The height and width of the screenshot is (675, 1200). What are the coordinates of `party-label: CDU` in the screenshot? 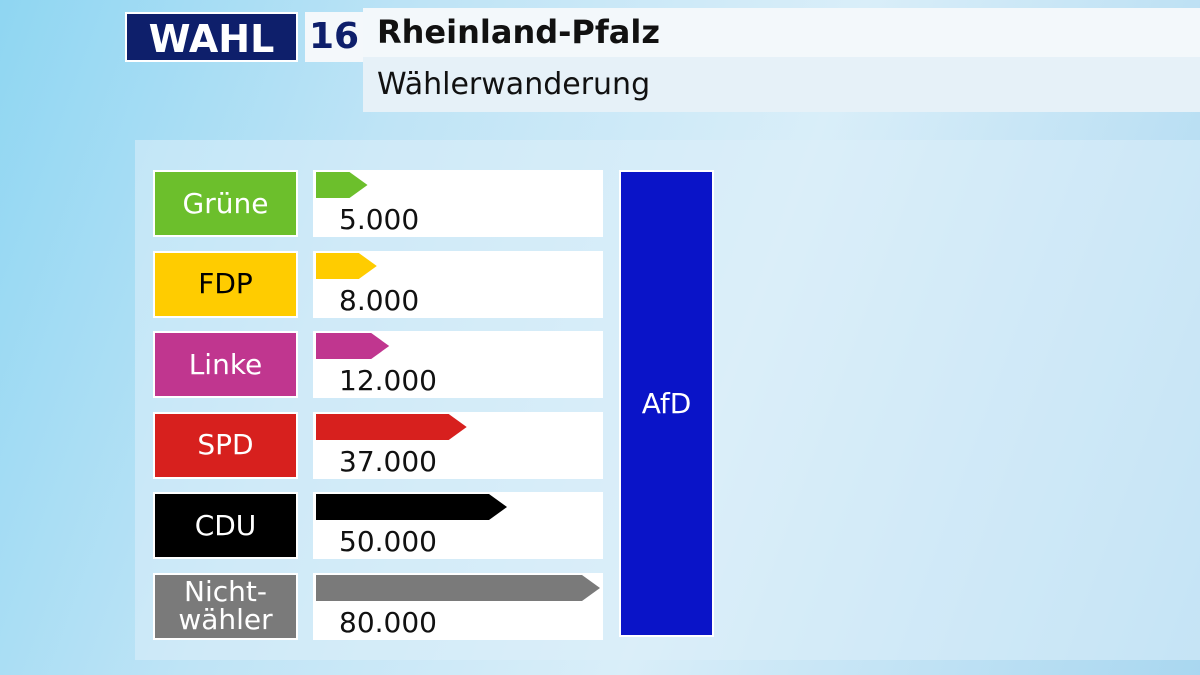 It's located at (225, 525).